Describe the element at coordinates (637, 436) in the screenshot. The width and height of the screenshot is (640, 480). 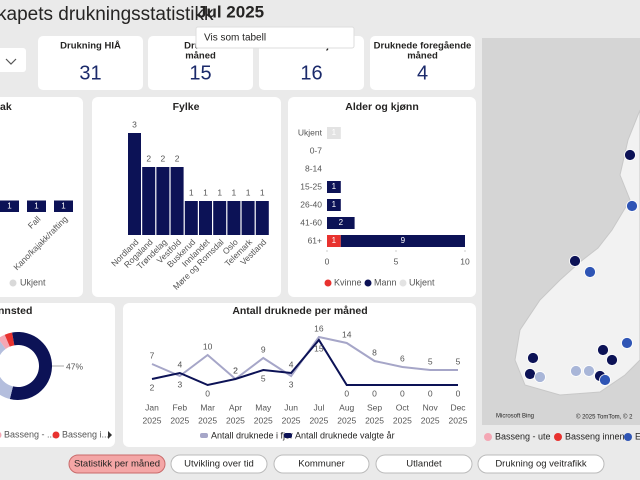
I see `legend-label: El` at that location.